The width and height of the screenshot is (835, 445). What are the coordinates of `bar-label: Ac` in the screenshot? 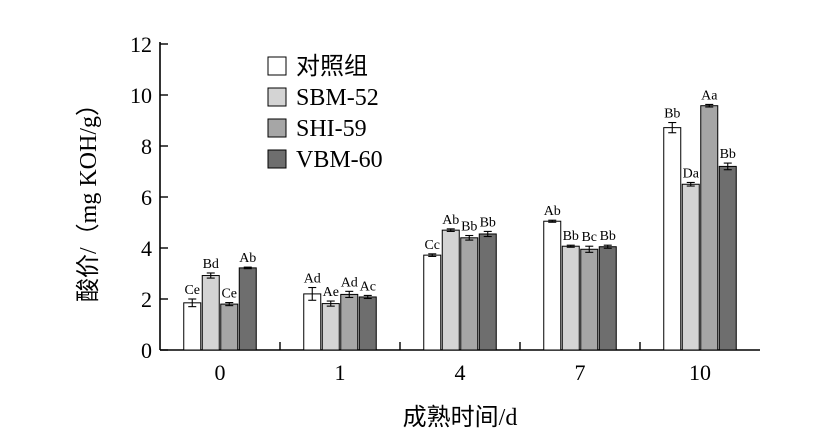 It's located at (368, 286).